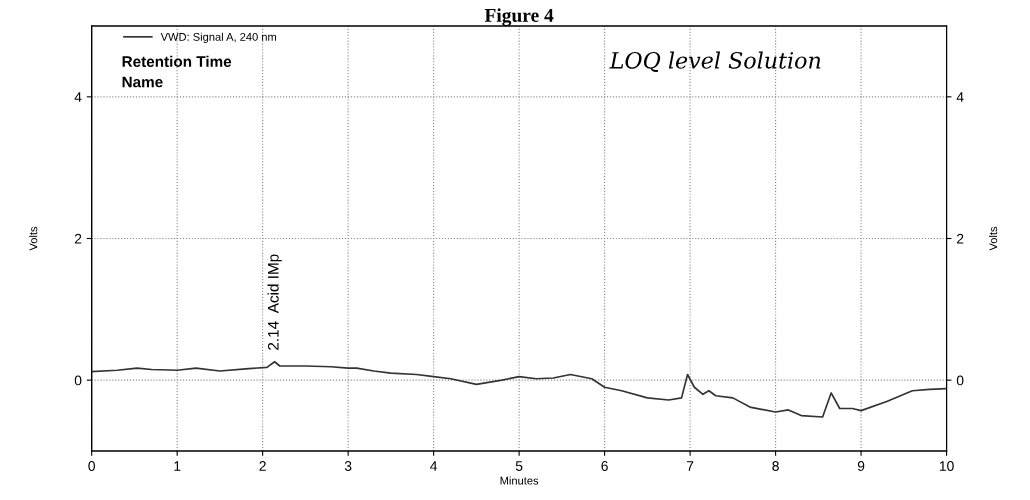  I want to click on y-tick-label: 4, so click(78, 97).